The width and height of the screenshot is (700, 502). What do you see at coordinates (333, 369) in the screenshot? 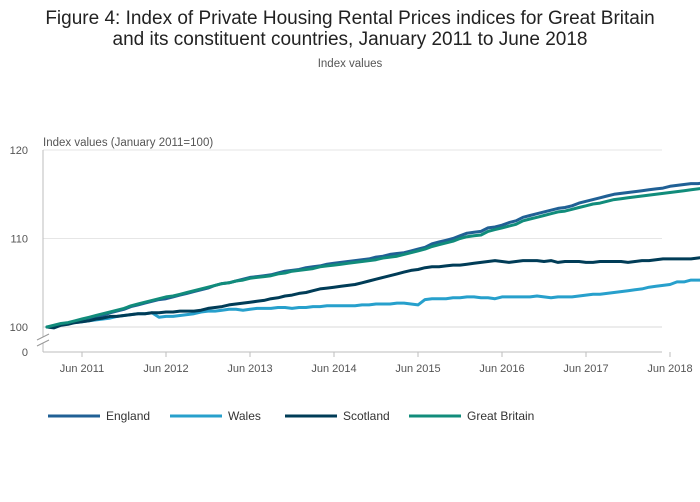
I see `x-tick-label: Jun 2014` at bounding box center [333, 369].